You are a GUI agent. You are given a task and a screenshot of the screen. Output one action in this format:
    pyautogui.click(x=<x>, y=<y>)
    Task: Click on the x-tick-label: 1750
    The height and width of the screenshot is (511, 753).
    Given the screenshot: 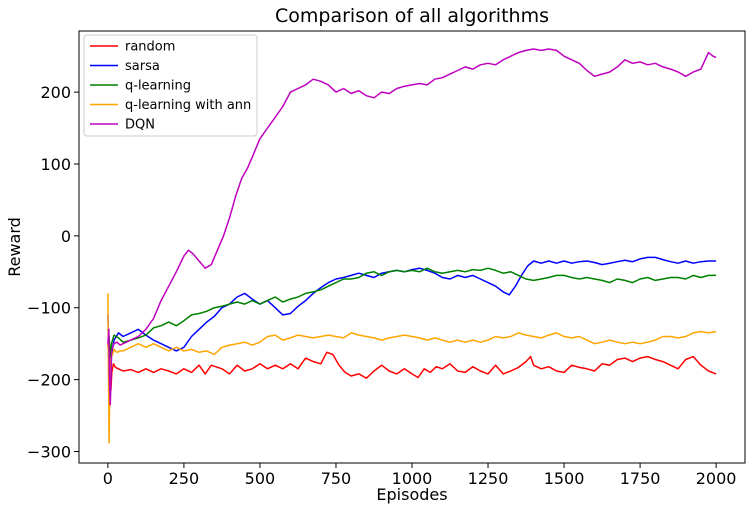 What is the action you would take?
    pyautogui.click(x=640, y=478)
    